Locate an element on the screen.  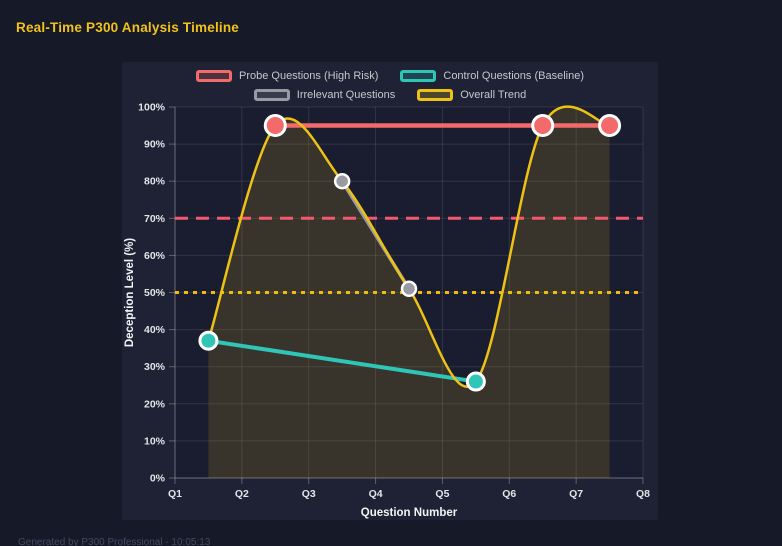
x-tick-label: Q7 is located at coordinates (576, 494).